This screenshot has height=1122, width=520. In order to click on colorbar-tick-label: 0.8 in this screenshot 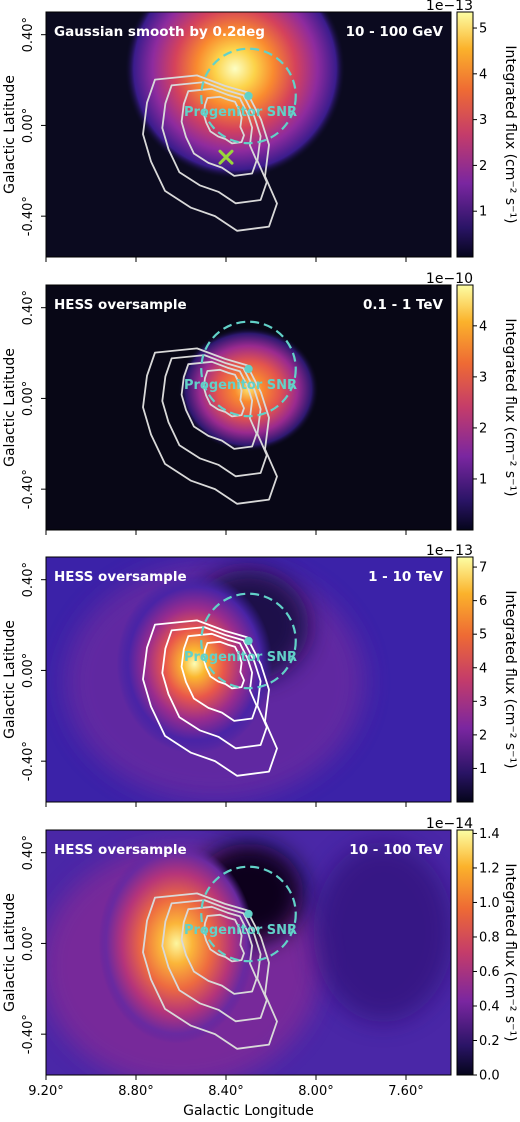, I will do `click(489, 937)`.